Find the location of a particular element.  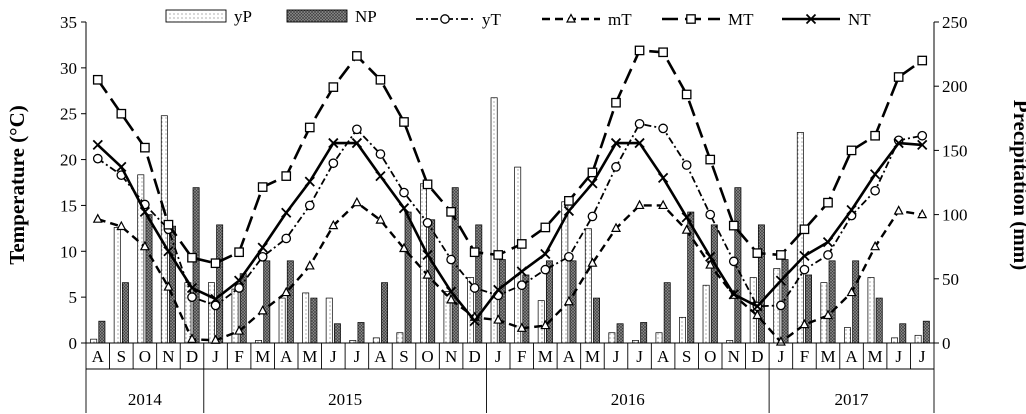

month-label: M is located at coordinates (875, 356).